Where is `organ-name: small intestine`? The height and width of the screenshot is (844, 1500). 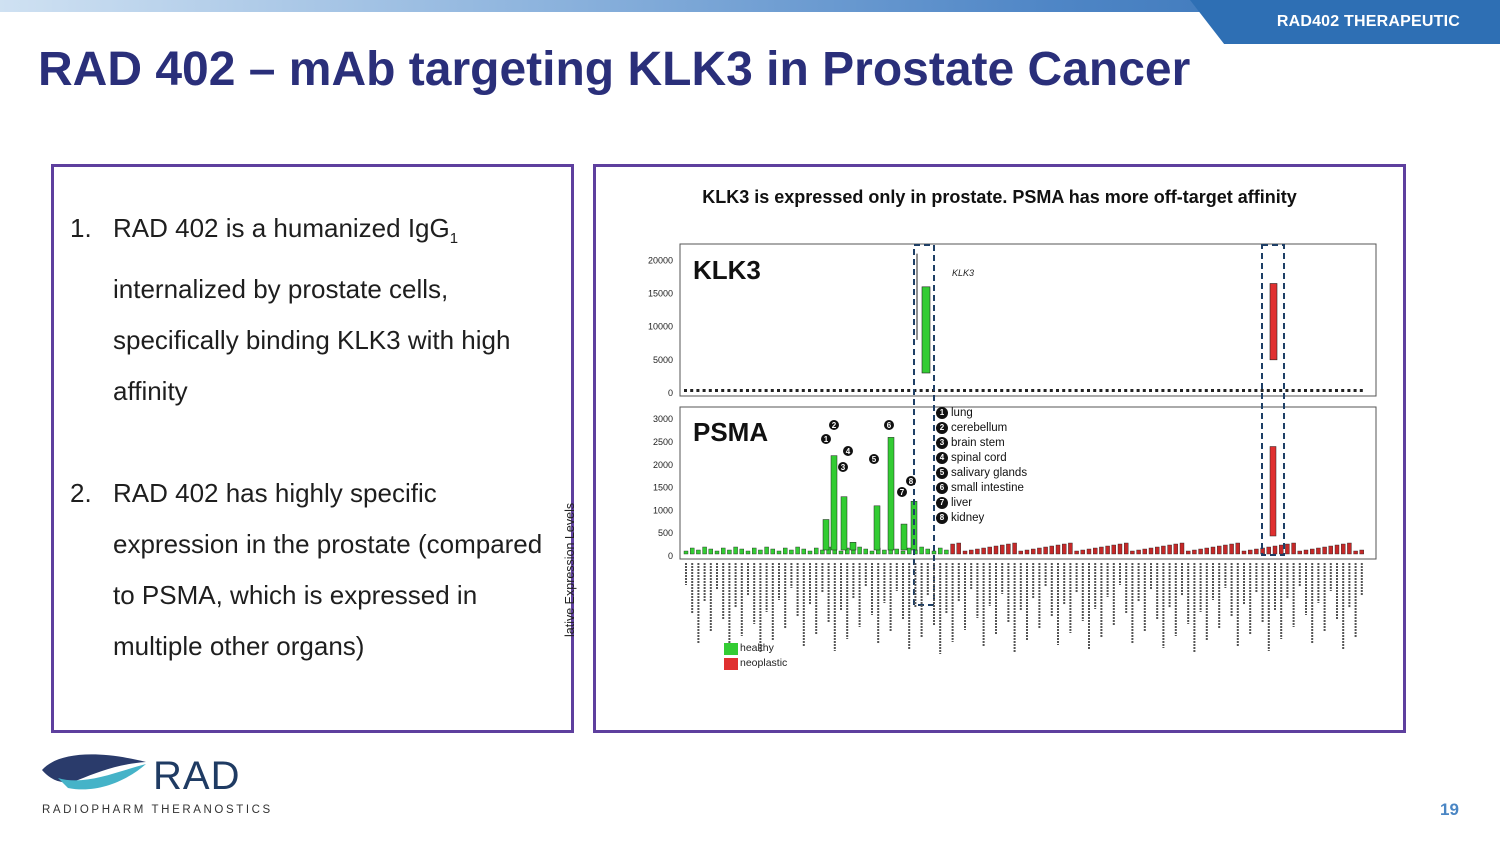 organ-name: small intestine is located at coordinates (987, 488).